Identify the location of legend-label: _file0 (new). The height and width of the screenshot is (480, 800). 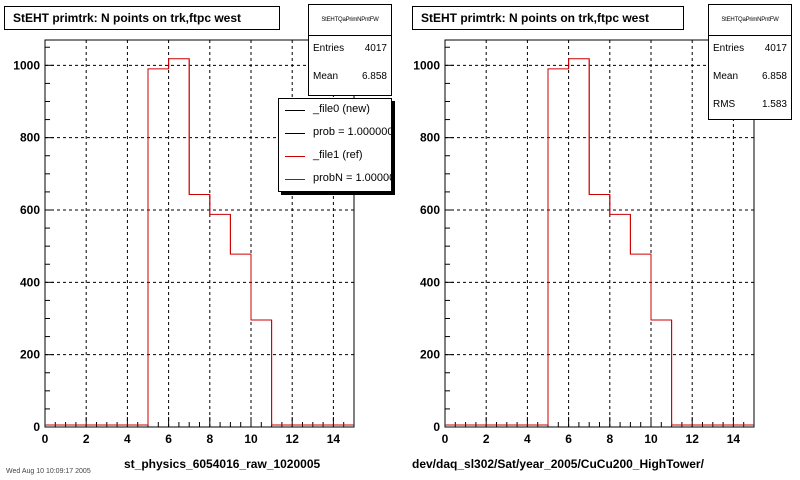
(341, 109).